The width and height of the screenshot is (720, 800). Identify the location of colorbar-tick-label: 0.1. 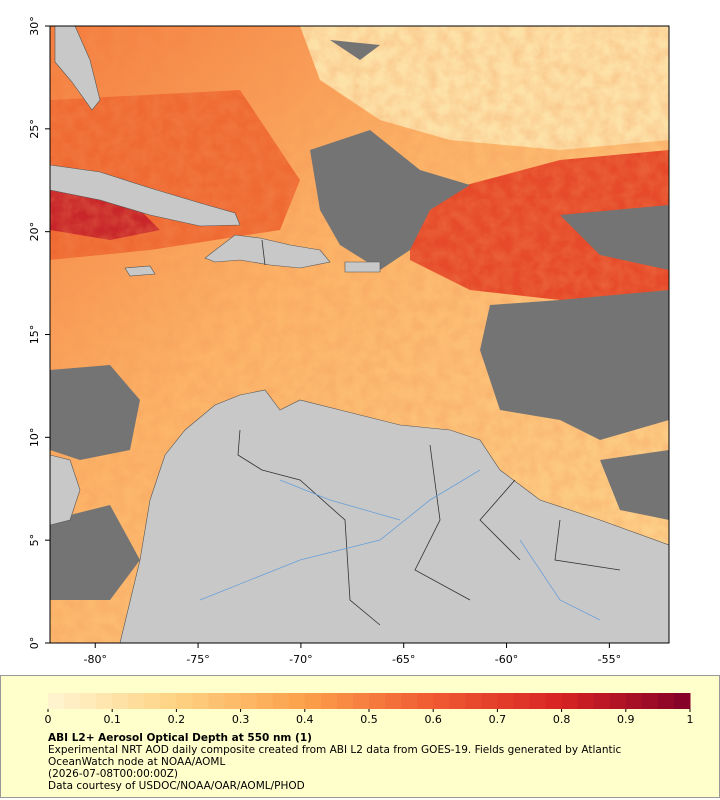
(112, 719).